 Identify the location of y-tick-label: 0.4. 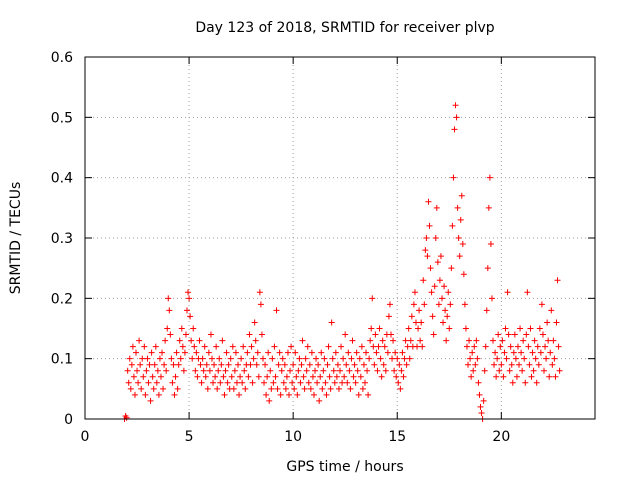
(62, 179).